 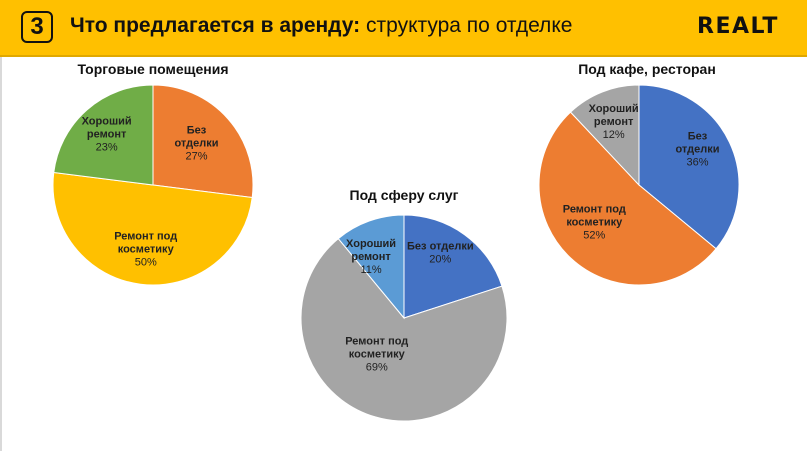 What do you see at coordinates (403, 56) in the screenshot?
I see `header-divider` at bounding box center [403, 56].